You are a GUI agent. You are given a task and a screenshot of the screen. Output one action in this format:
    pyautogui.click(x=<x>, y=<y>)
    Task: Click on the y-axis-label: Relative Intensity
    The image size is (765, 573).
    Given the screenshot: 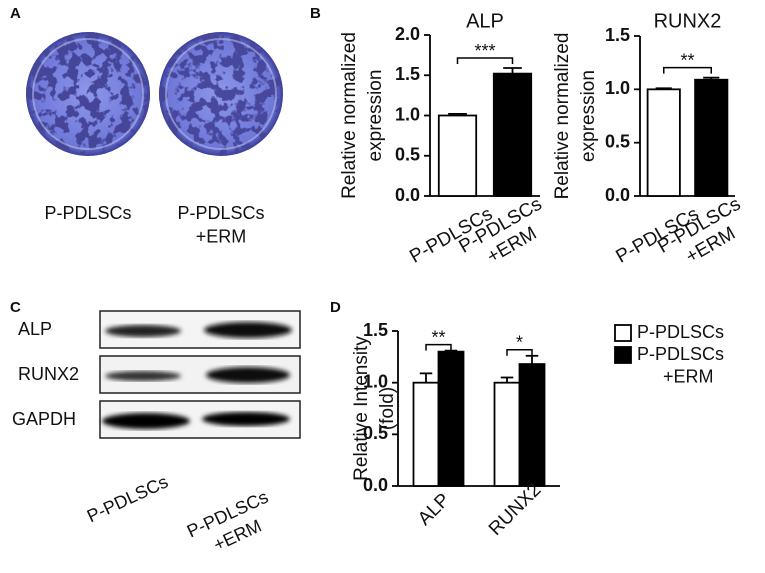 What is the action you would take?
    pyautogui.click(x=361, y=408)
    